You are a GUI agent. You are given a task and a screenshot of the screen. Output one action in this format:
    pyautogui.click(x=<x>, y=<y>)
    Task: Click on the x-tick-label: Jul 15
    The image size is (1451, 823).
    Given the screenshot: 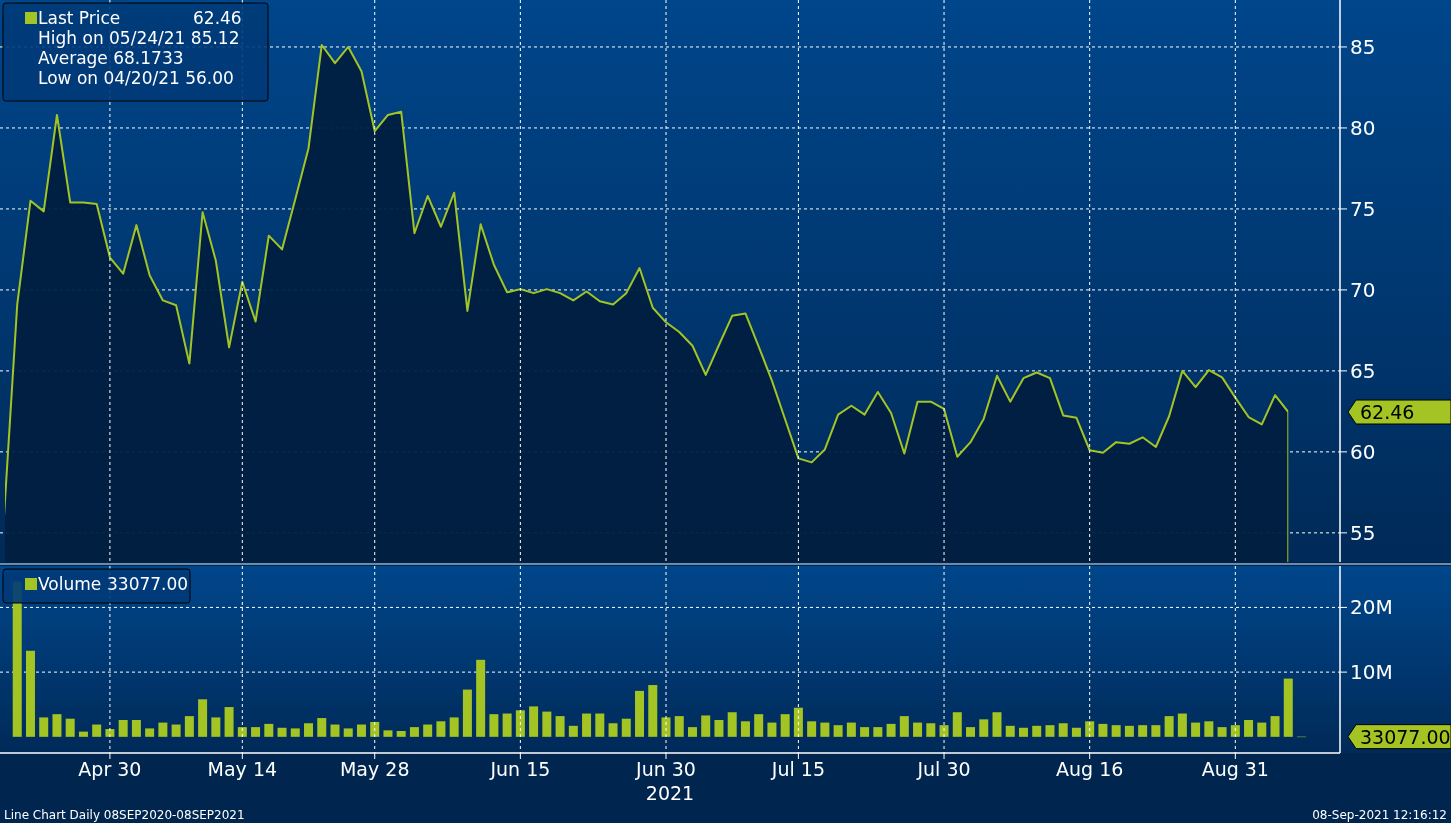 What is the action you would take?
    pyautogui.click(x=797, y=769)
    